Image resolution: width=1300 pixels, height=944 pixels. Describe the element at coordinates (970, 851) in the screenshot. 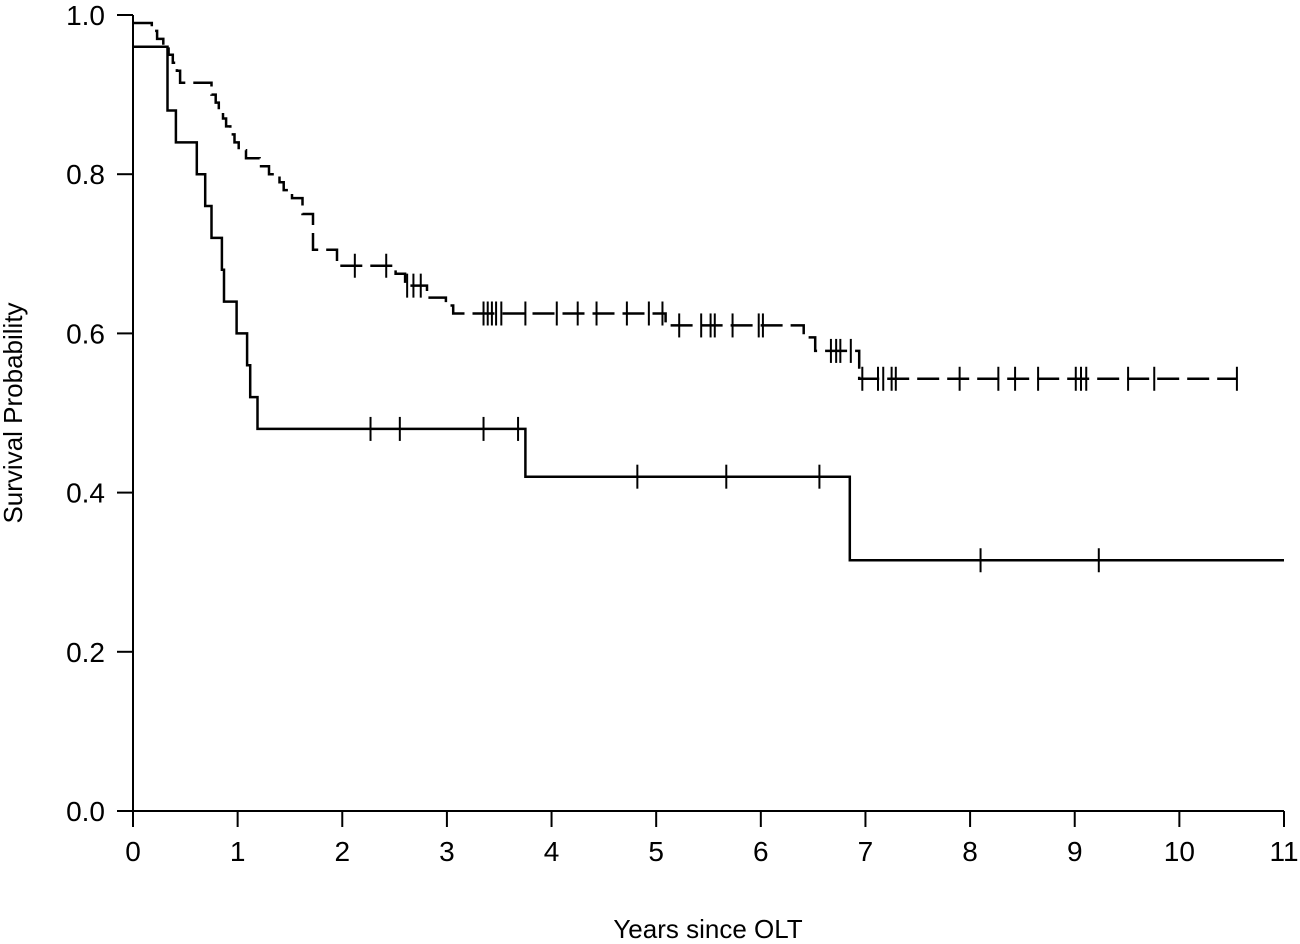

I see `x-tick-label: 8` at that location.